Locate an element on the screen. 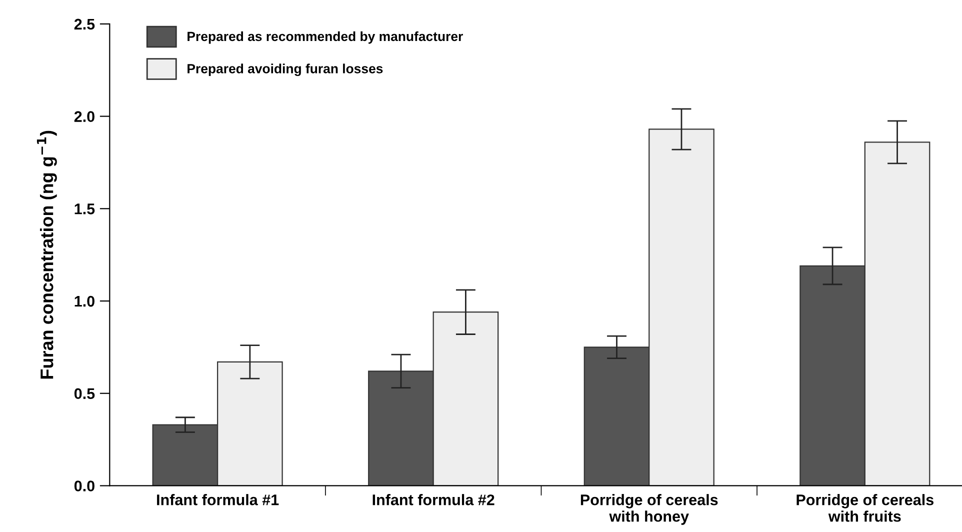 Image resolution: width=962 pixels, height=532 pixels. x-tick-label: Porridge of cereals with fruits is located at coordinates (865, 508).